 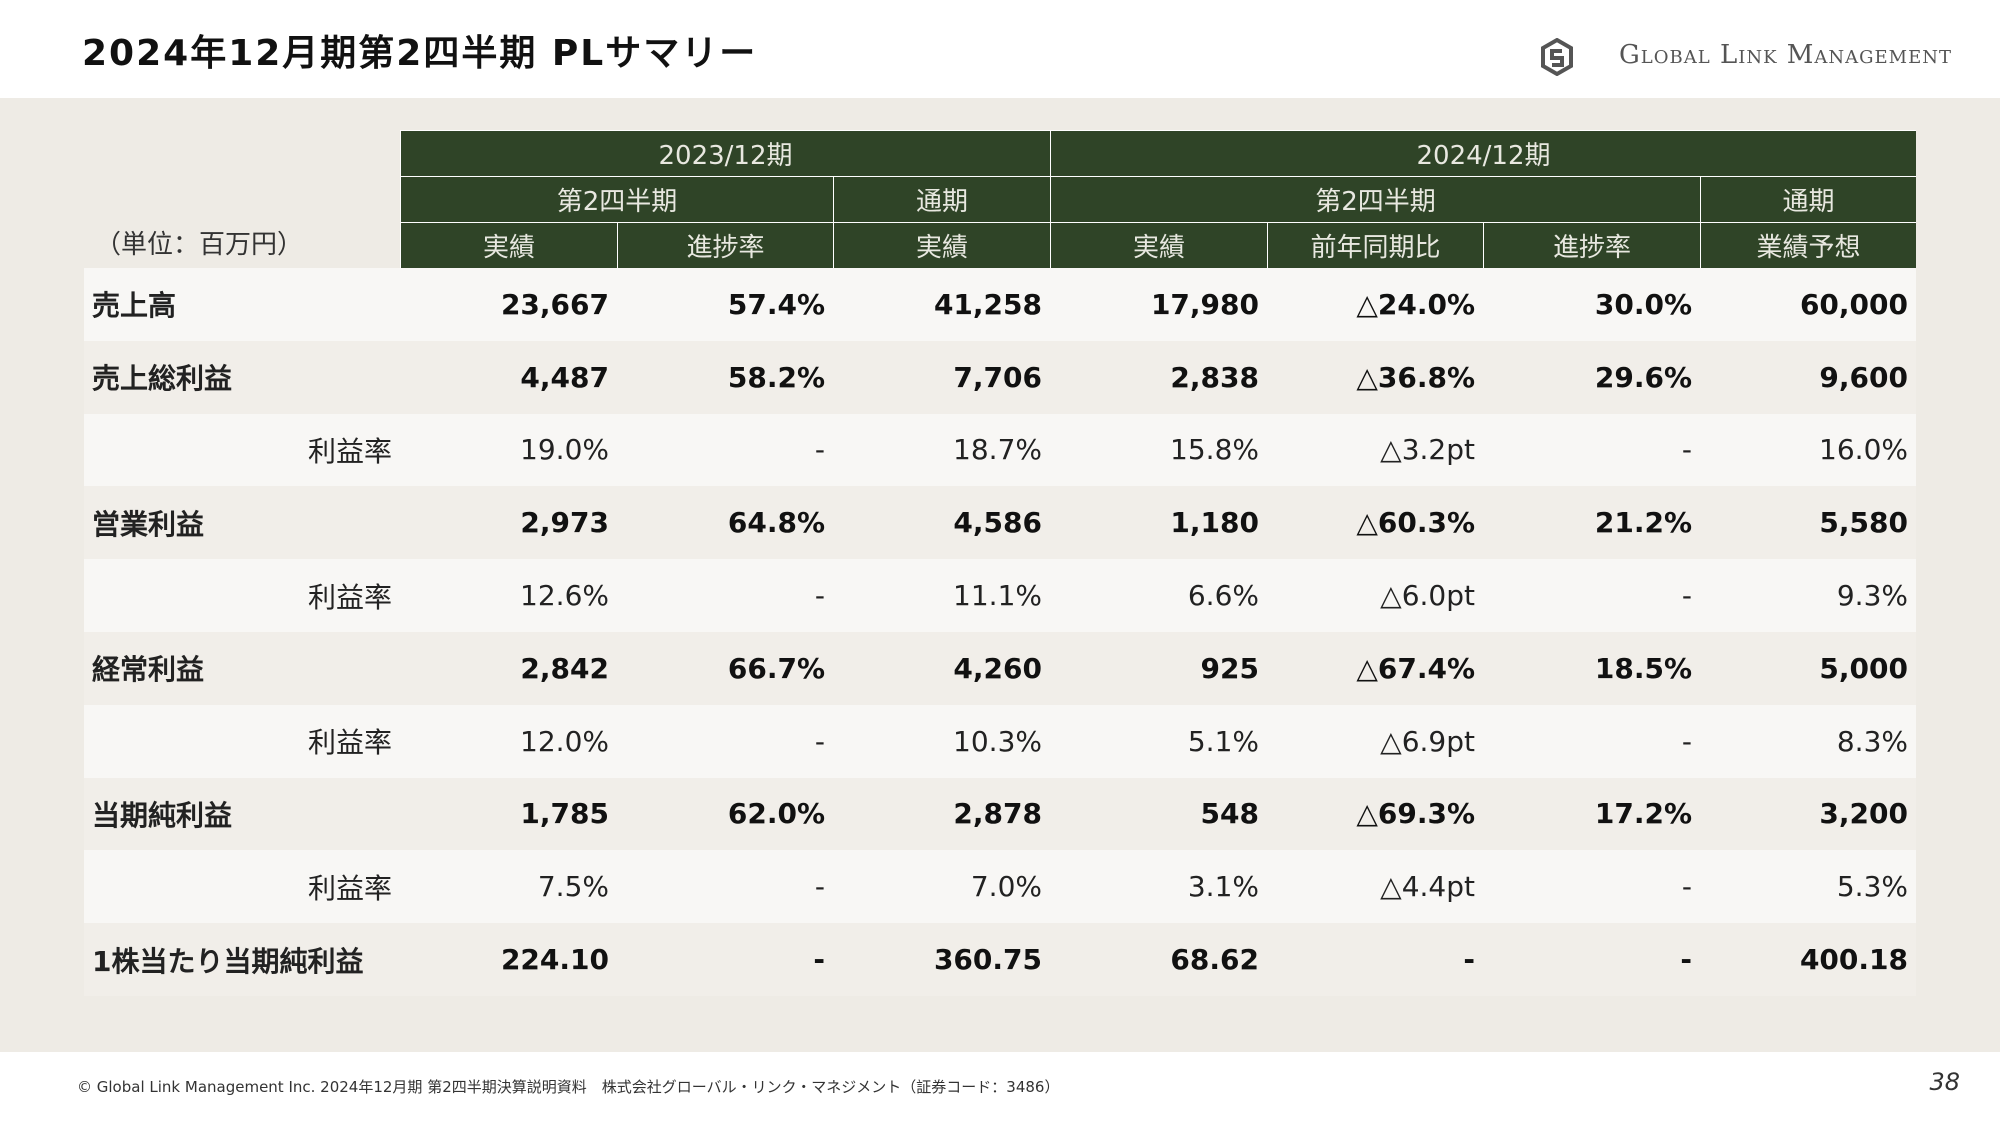 I want to click on title: 2024年12月期第2四半期 PLサマリー, so click(x=420, y=53).